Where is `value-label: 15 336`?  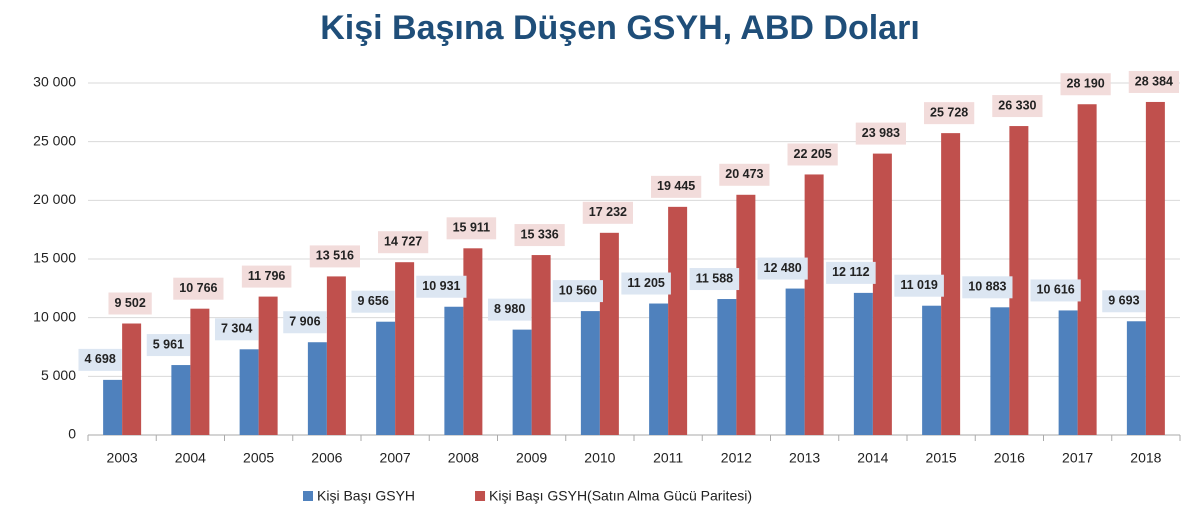
value-label: 15 336 is located at coordinates (540, 234).